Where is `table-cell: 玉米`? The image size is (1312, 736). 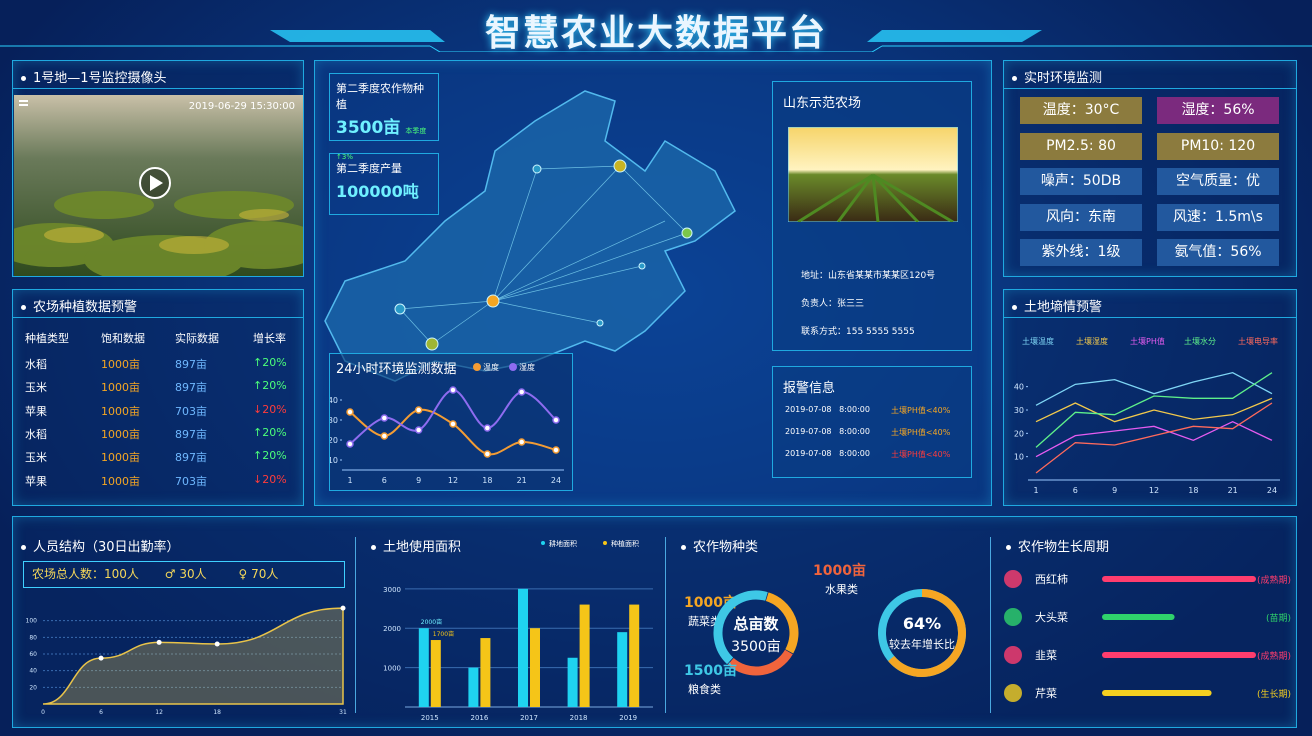
table-cell: 玉米 is located at coordinates (36, 458).